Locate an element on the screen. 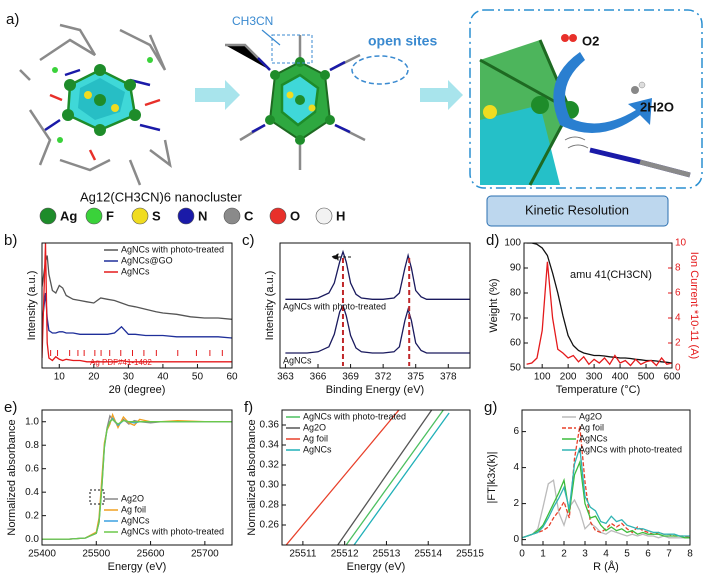 Image resolution: width=708 pixels, height=582 pixels. x-tick-label: 7 is located at coordinates (669, 554).